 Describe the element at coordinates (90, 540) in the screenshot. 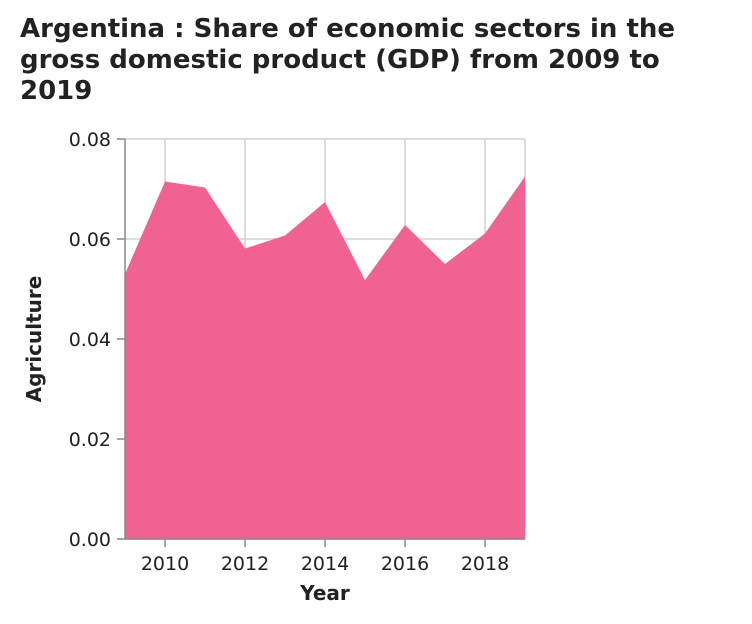

I see `y-tick-label: 0.00` at that location.